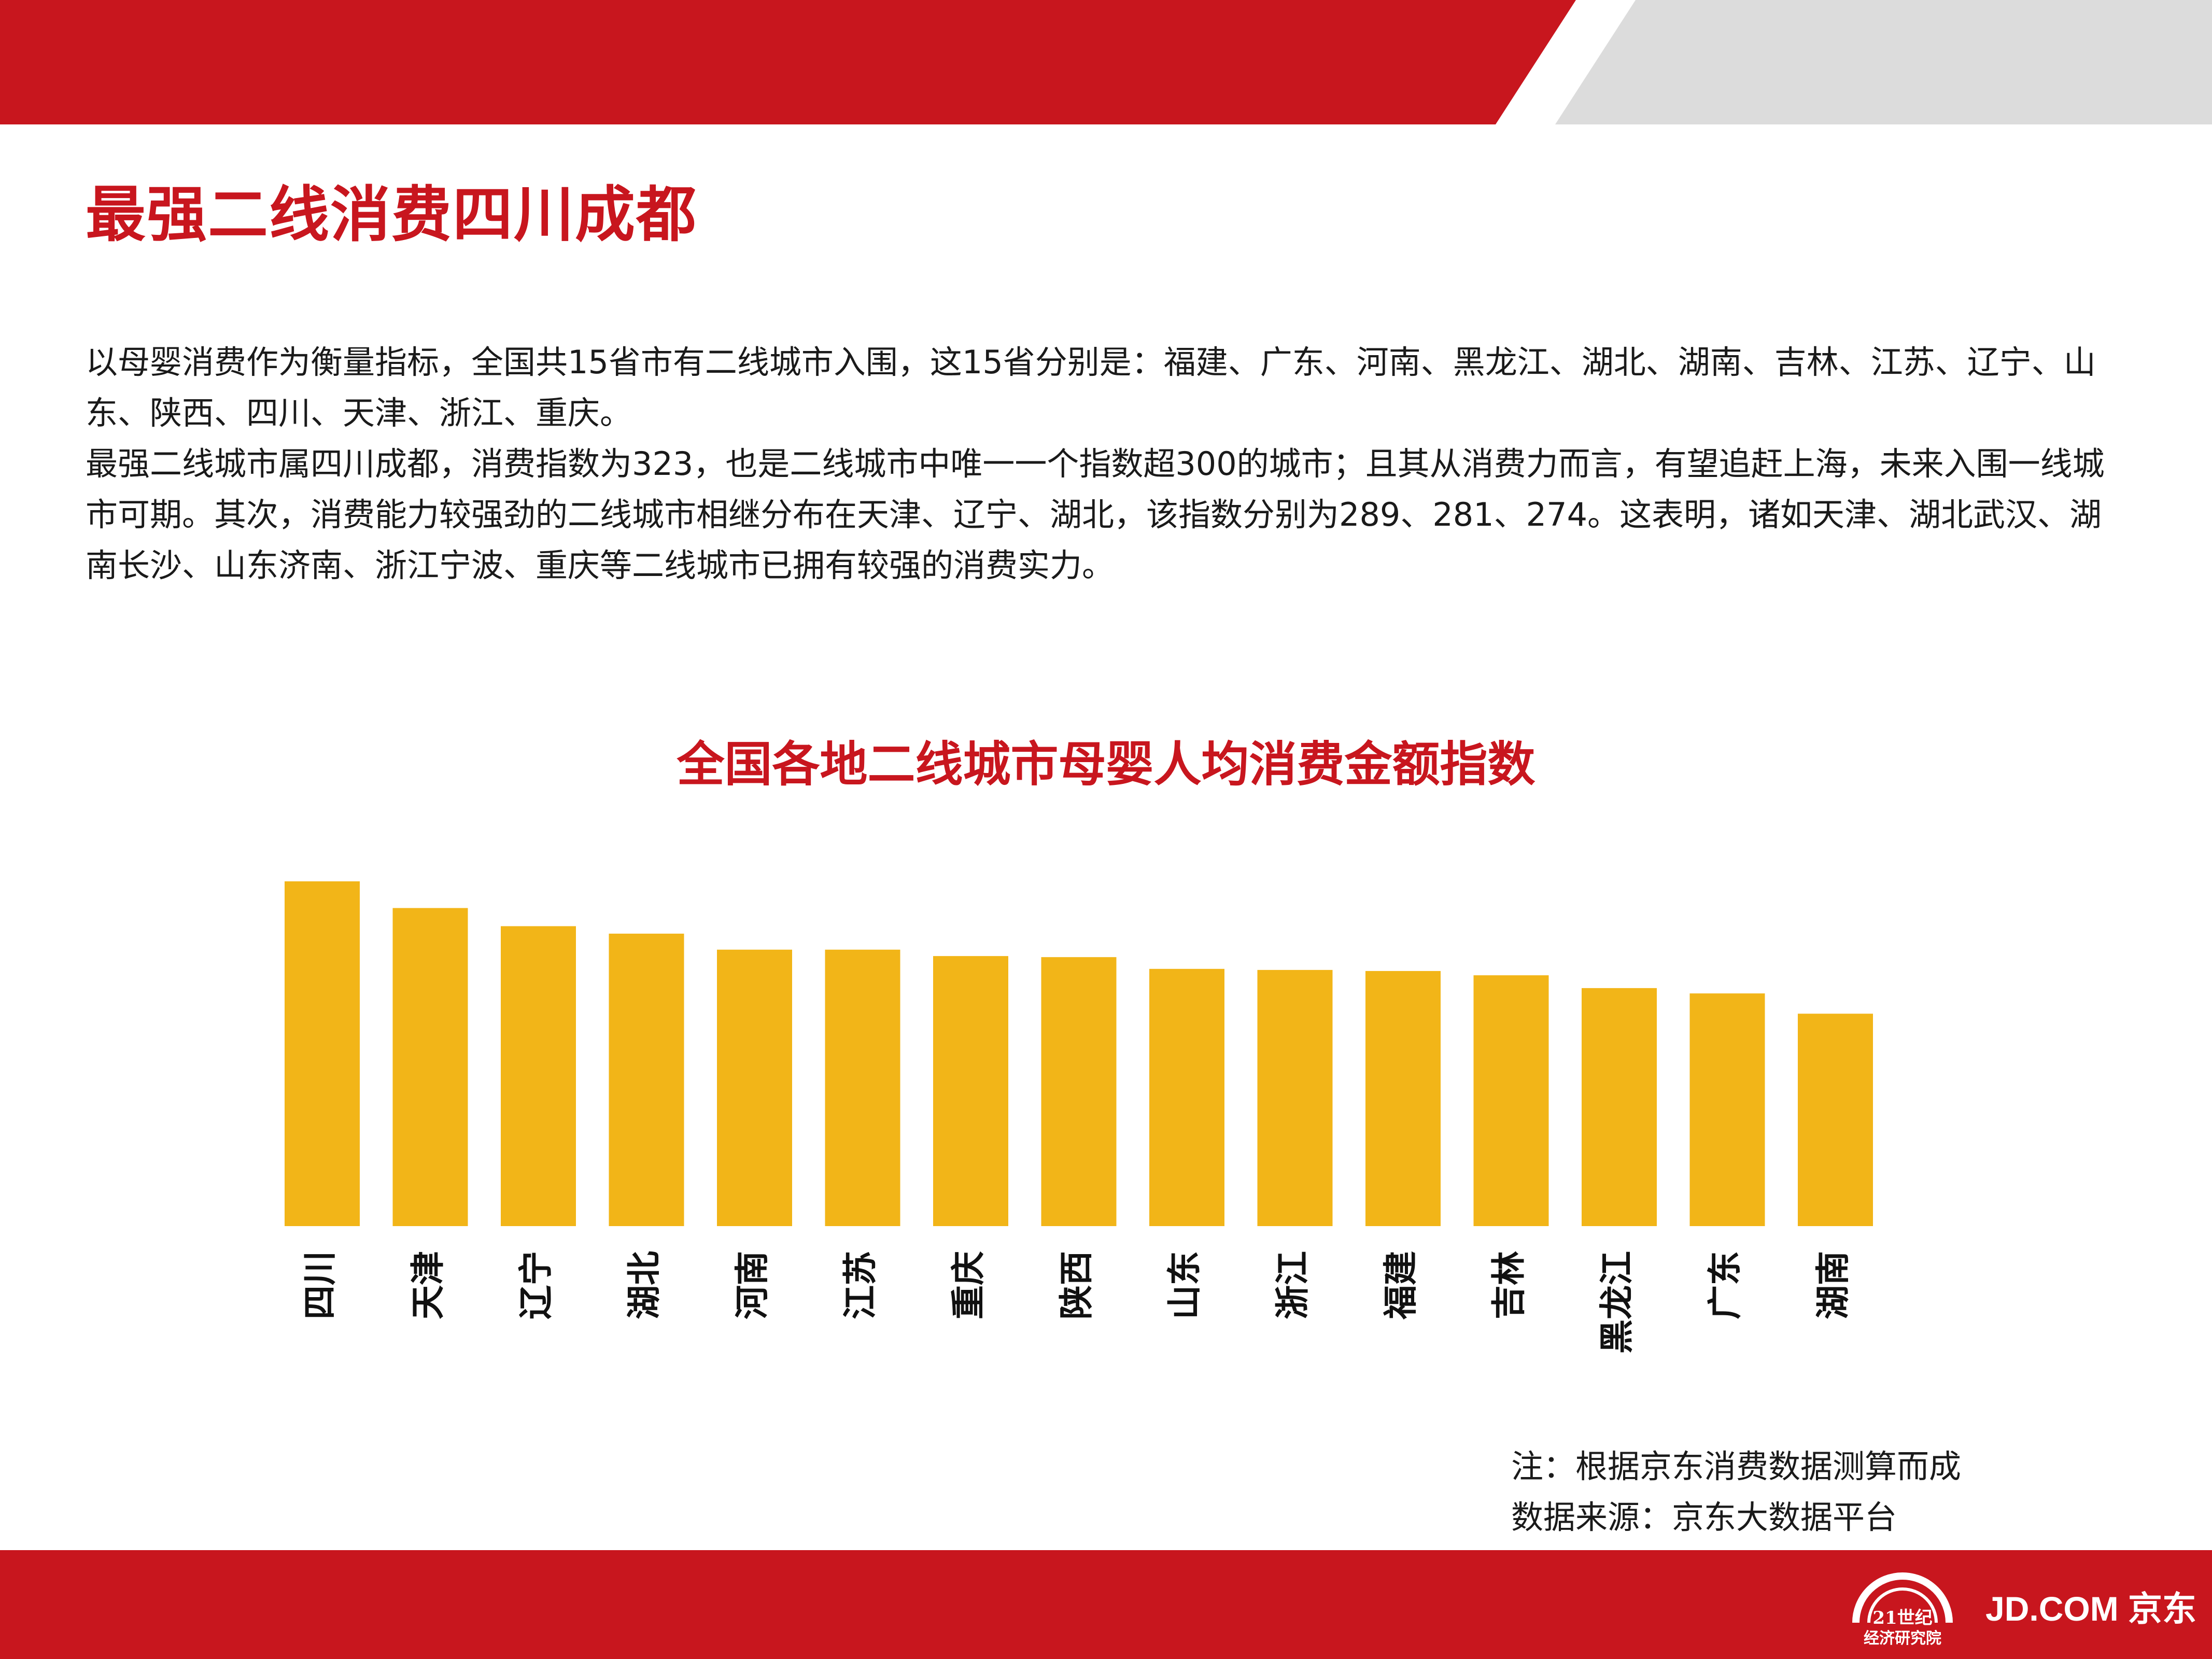 This screenshot has width=2212, height=1659. Describe the element at coordinates (1619, 1107) in the screenshot. I see `bar-黑龙江` at that location.